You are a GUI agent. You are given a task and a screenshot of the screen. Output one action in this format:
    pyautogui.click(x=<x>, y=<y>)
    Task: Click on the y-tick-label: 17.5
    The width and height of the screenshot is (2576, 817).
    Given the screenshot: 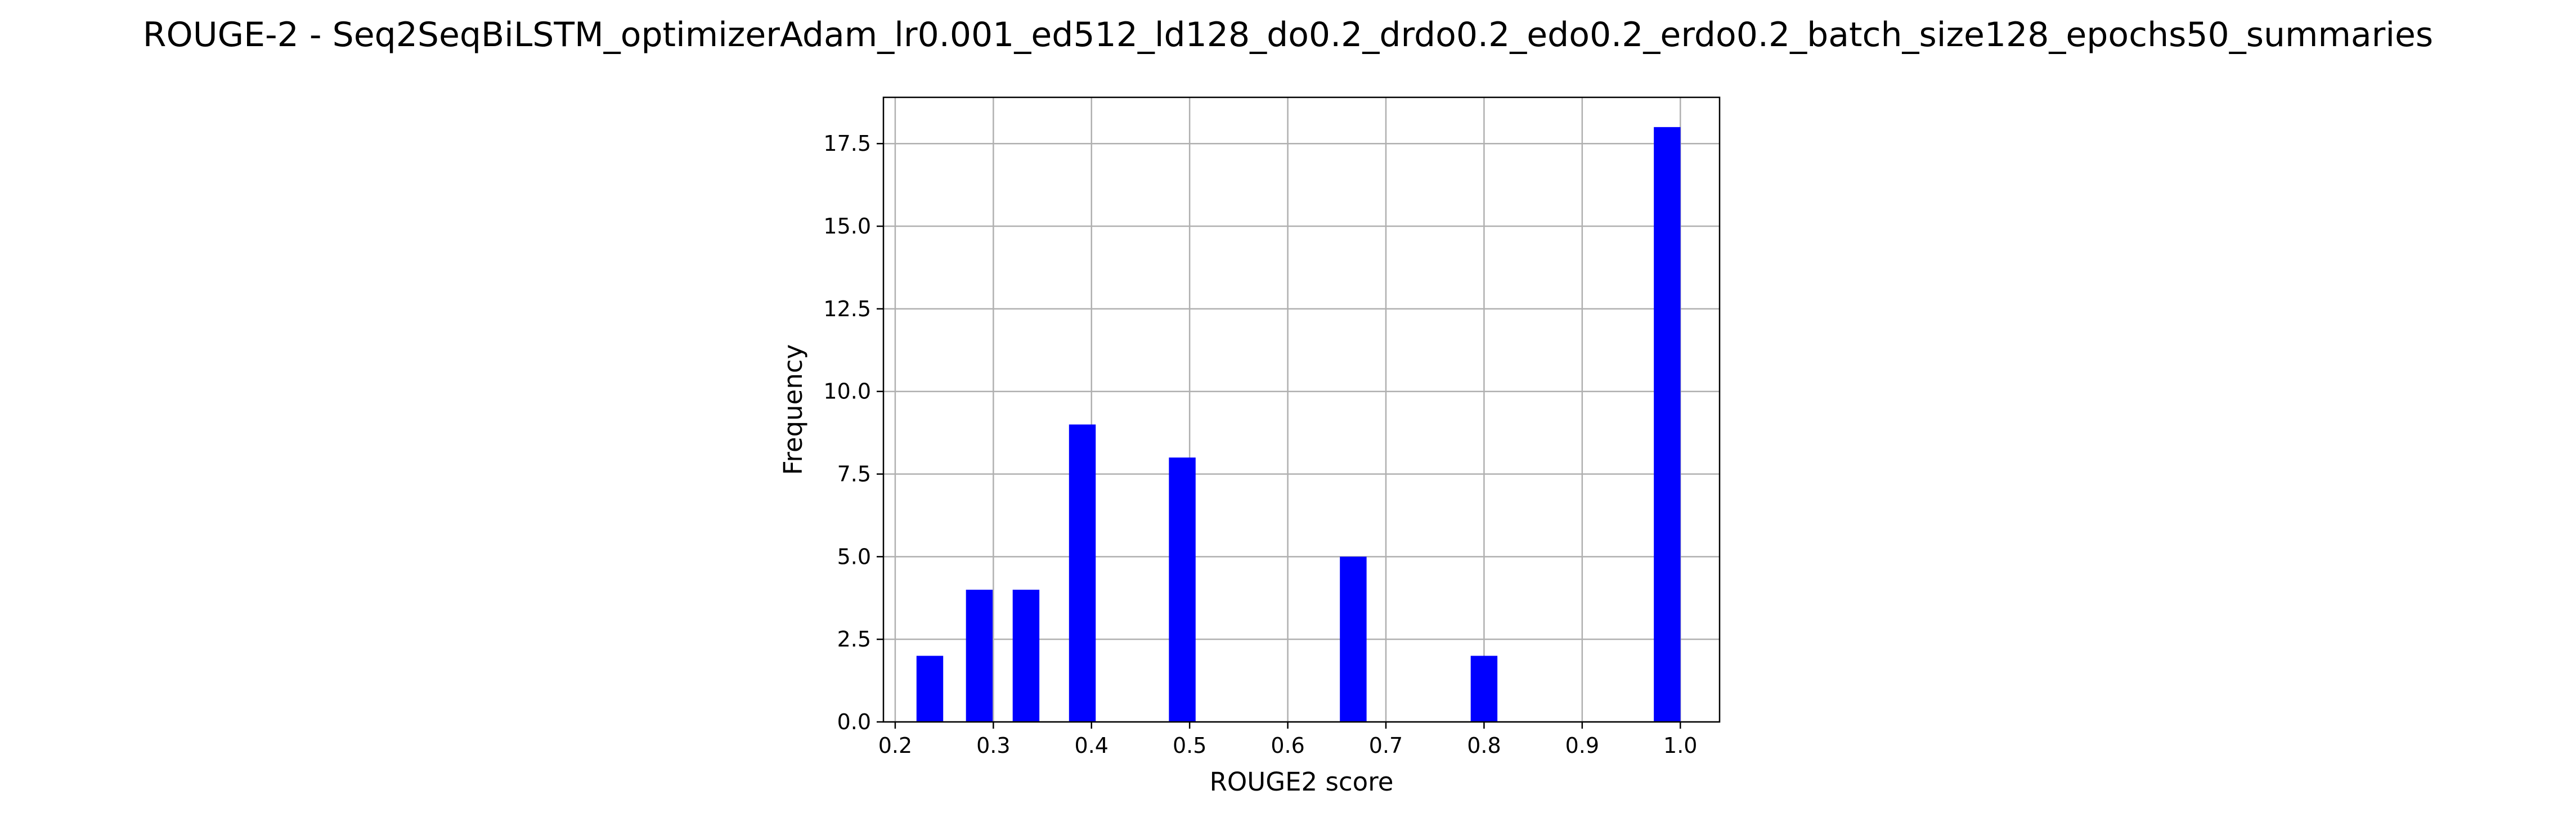 What is the action you would take?
    pyautogui.click(x=847, y=143)
    